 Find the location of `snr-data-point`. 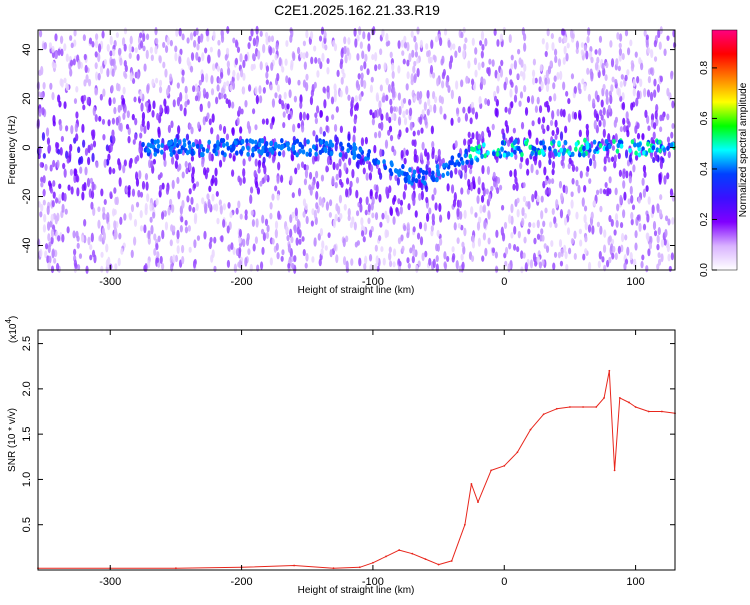

snr-data-point is located at coordinates (530, 429).